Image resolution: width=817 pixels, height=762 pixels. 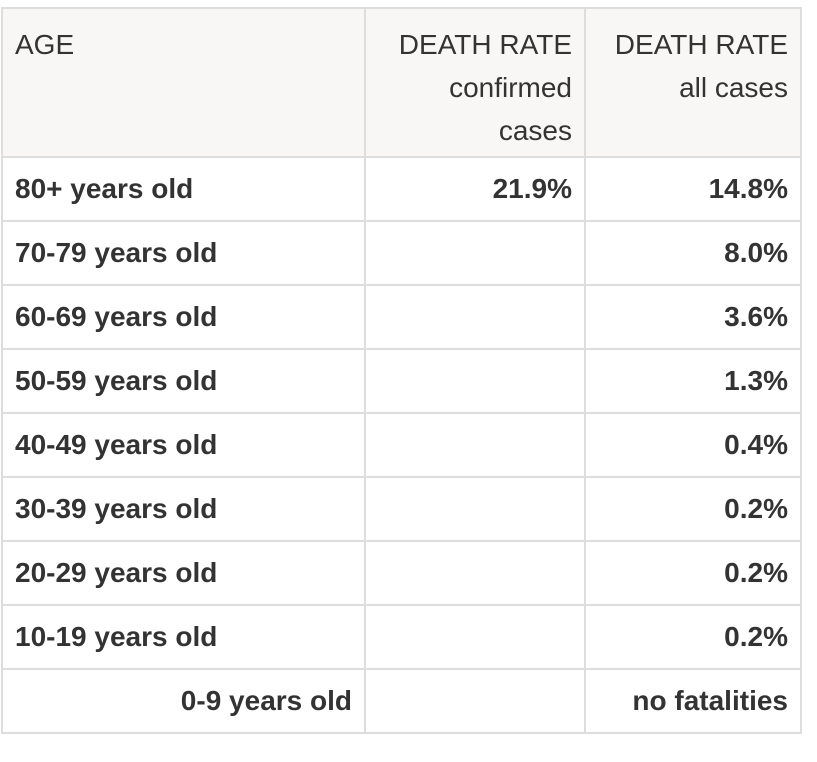 I want to click on age-cell: 40-49 years old, so click(x=183, y=445).